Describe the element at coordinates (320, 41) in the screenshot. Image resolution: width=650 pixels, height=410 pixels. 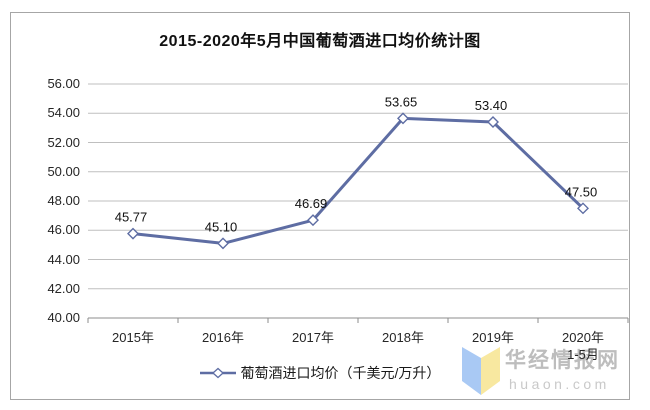
I see `chart-title: 2015-2020年5月中国葡萄酒进口均价统计图` at that location.